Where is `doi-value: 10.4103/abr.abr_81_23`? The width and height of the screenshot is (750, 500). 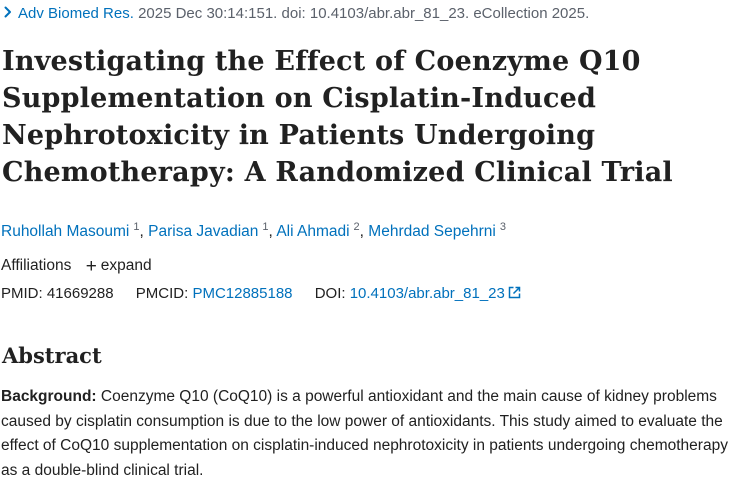
doi-value: 10.4103/abr.abr_81_23 is located at coordinates (427, 293).